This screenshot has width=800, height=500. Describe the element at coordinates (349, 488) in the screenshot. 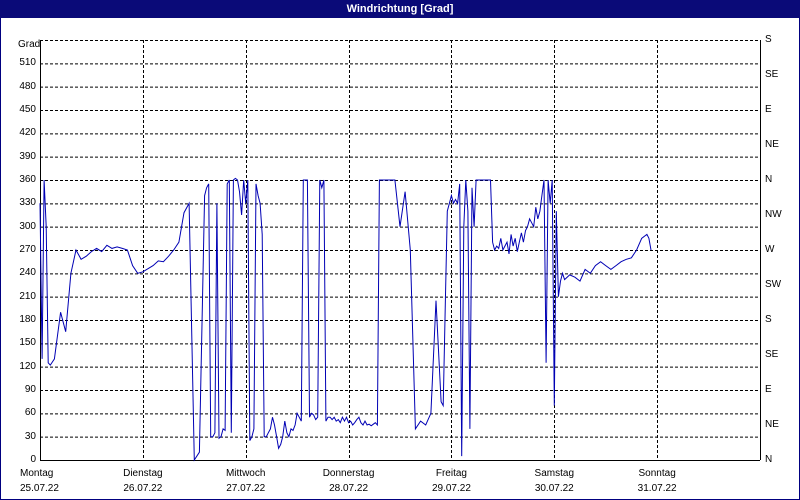

I see `x-tick-date: 28.07.22` at that location.